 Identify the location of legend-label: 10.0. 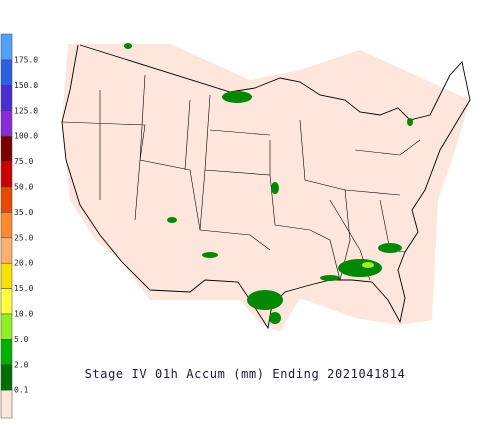
(23, 314).